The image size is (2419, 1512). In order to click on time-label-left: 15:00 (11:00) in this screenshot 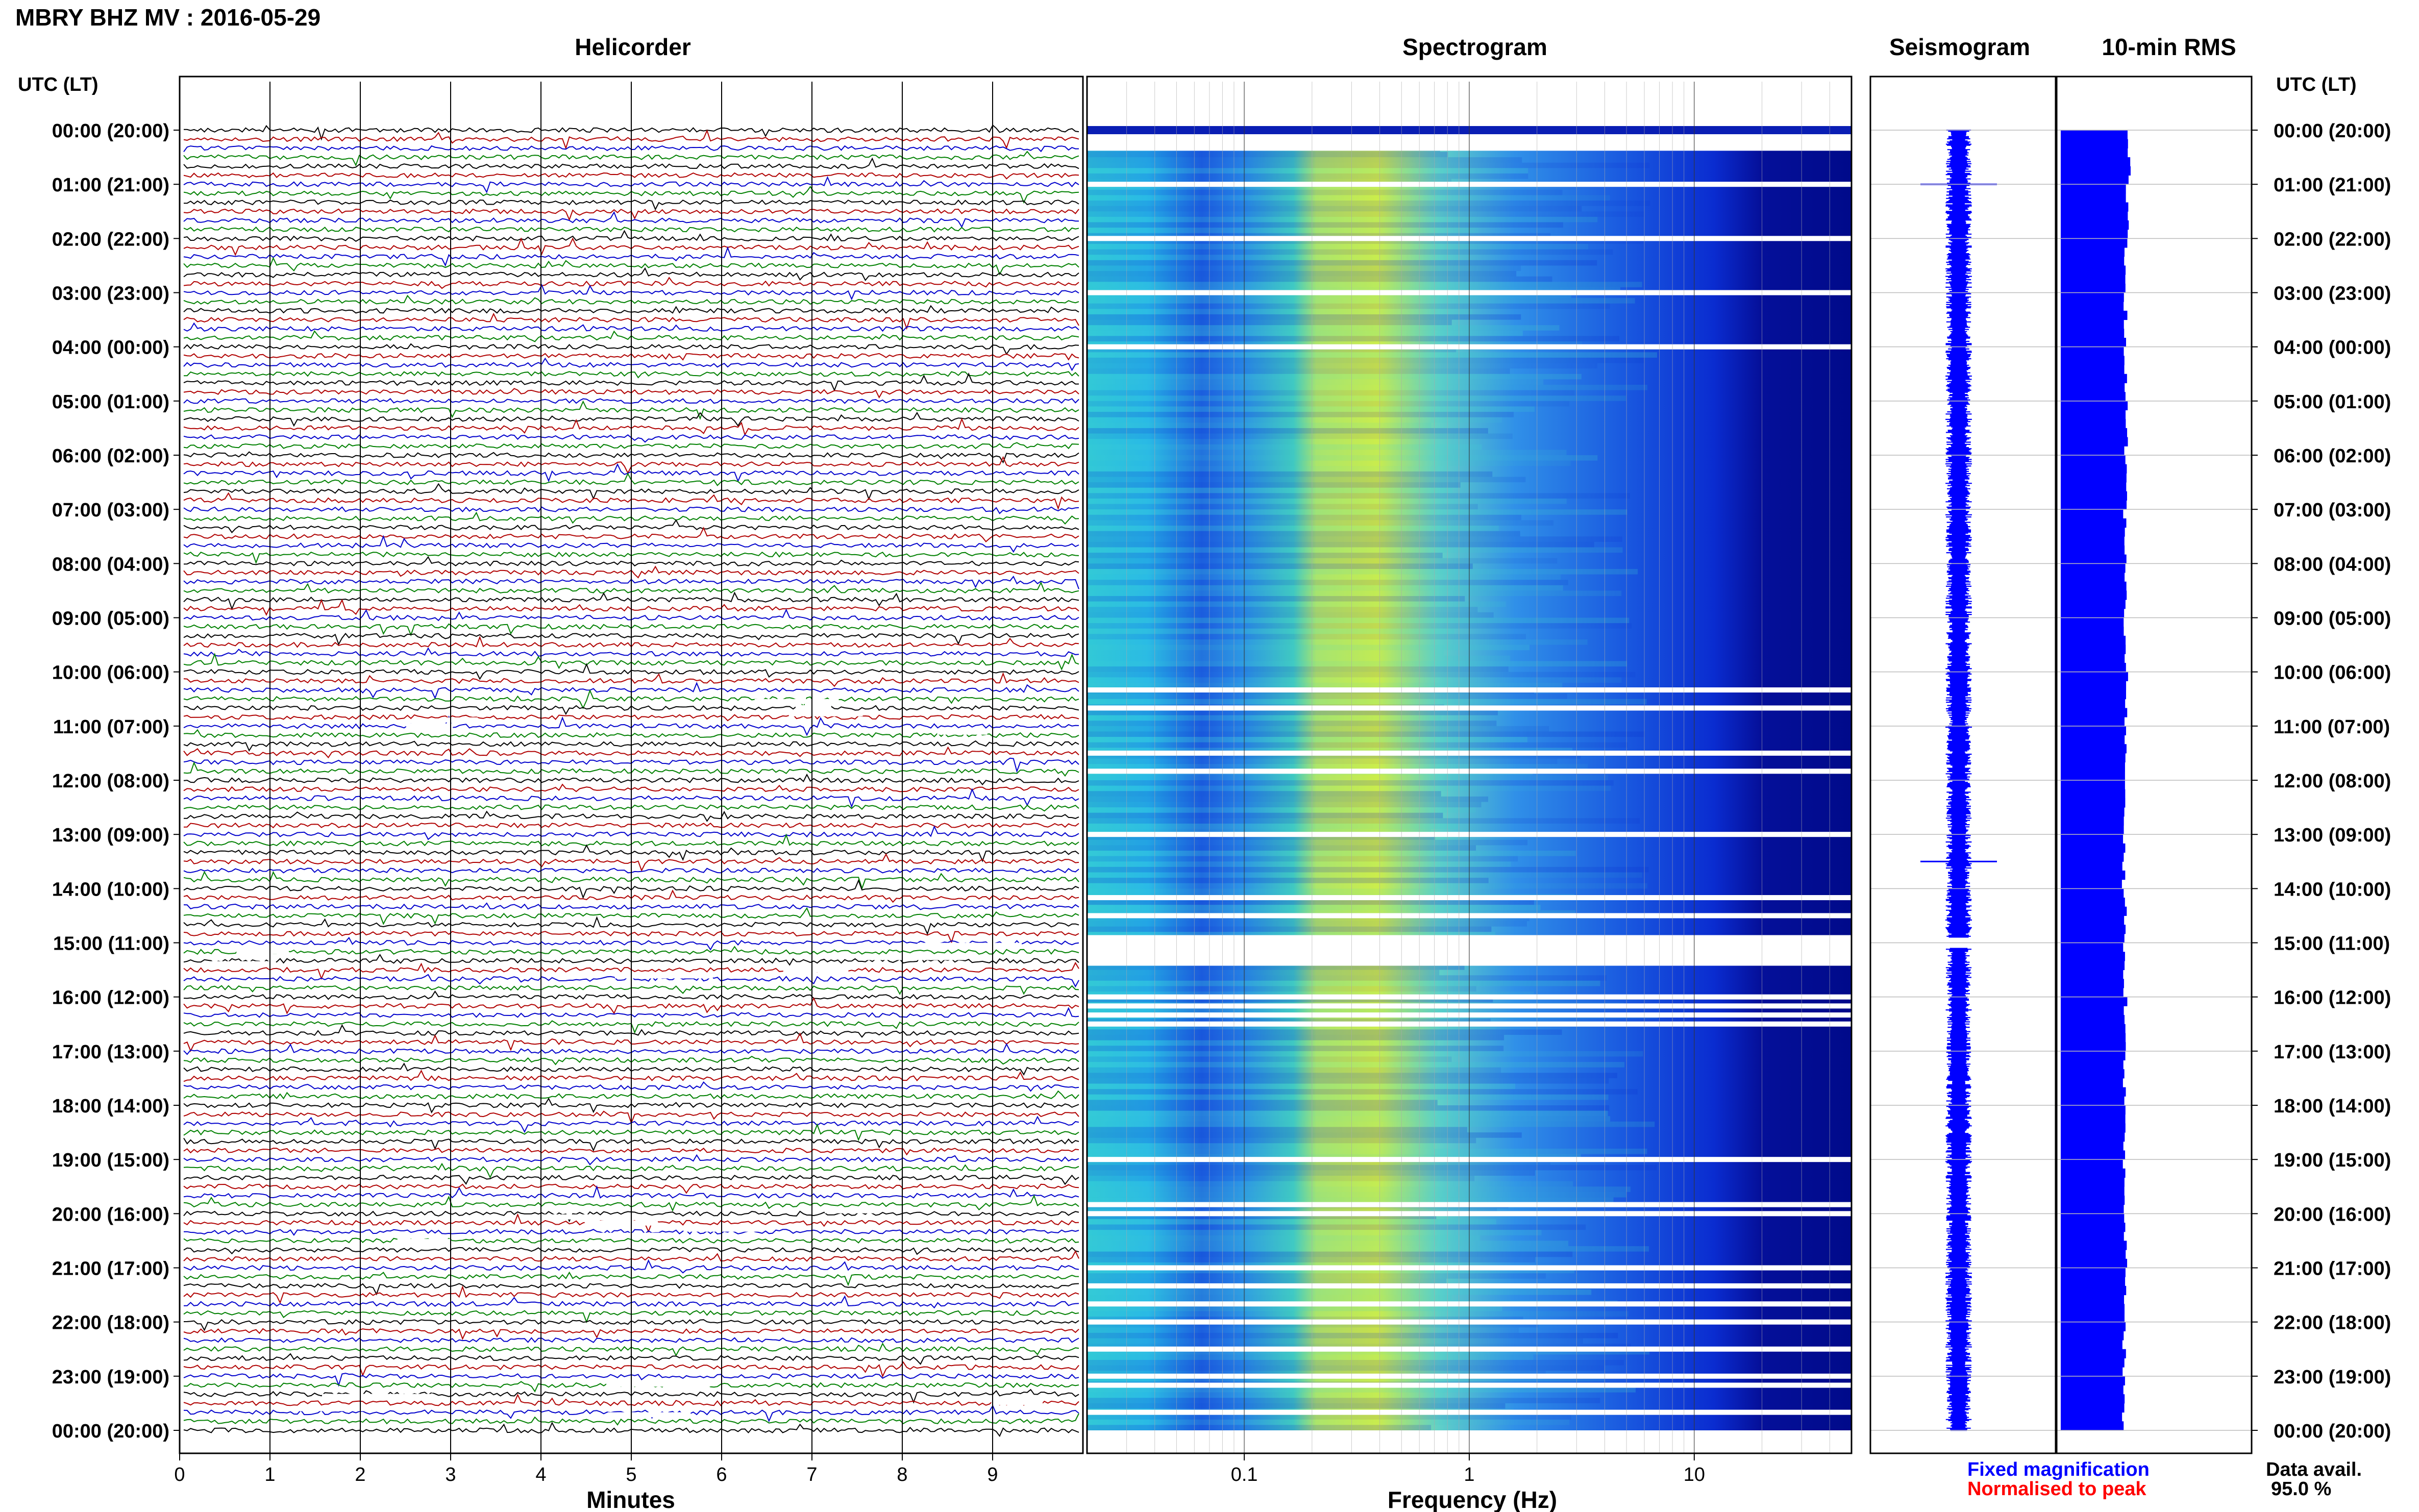, I will do `click(111, 944)`.